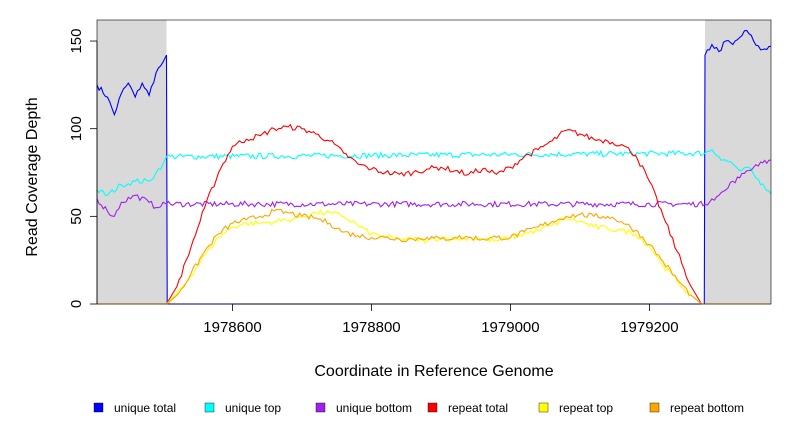  What do you see at coordinates (433, 371) in the screenshot?
I see `x-axis-title: Coordinate in Reference Genome` at bounding box center [433, 371].